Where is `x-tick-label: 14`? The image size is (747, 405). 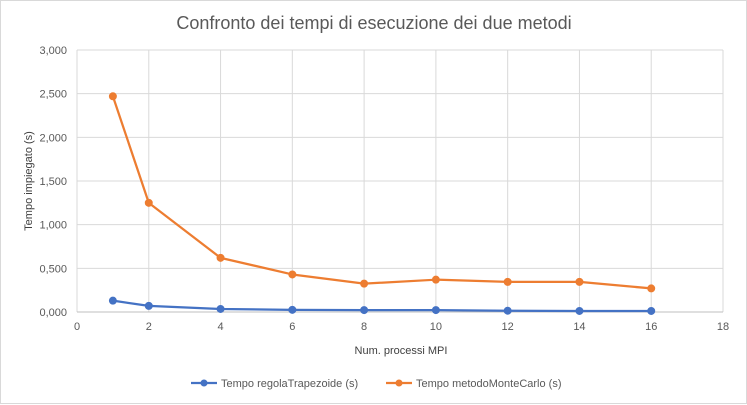 x-tick-label: 14 is located at coordinates (579, 327).